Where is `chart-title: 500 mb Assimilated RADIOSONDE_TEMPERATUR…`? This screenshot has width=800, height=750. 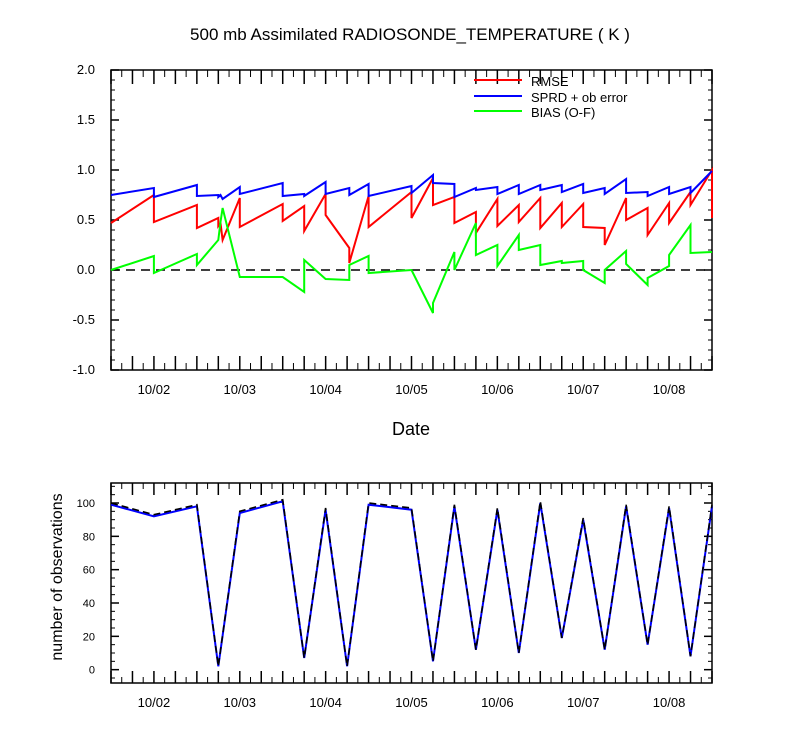 chart-title: 500 mb Assimilated RADIOSONDE_TEMPERATUR… is located at coordinates (410, 34).